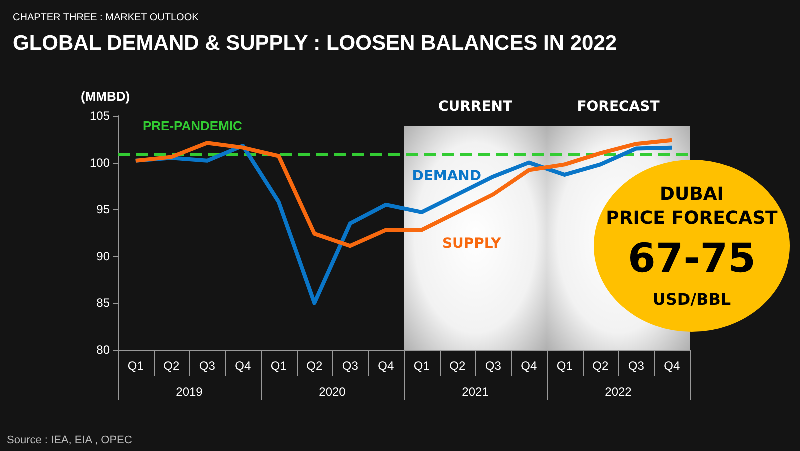 The image size is (800, 451). What do you see at coordinates (100, 163) in the screenshot?
I see `y-tick-label: 100` at bounding box center [100, 163].